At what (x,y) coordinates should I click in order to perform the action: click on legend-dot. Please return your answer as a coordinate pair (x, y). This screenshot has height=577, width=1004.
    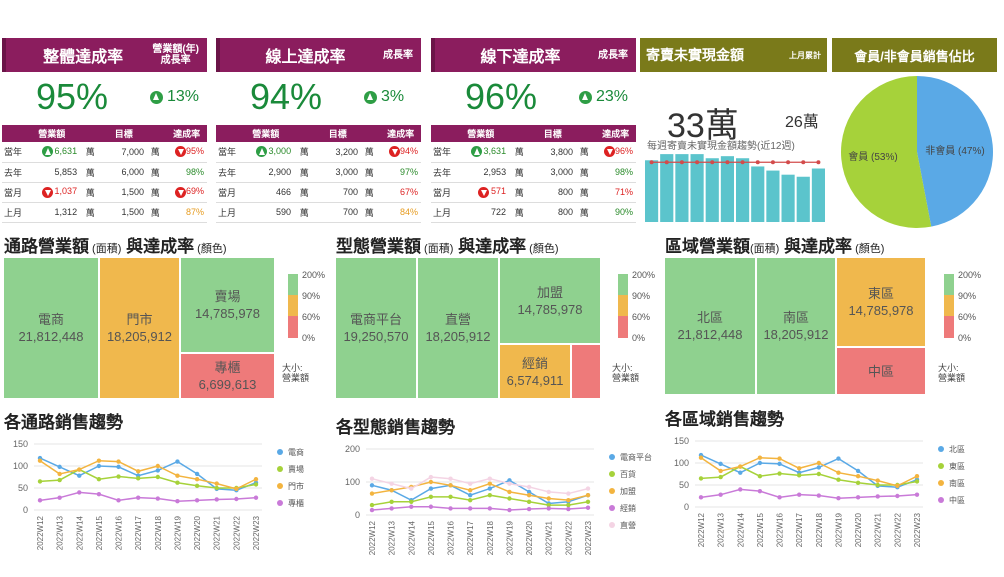
    Looking at the image, I should click on (612, 508).